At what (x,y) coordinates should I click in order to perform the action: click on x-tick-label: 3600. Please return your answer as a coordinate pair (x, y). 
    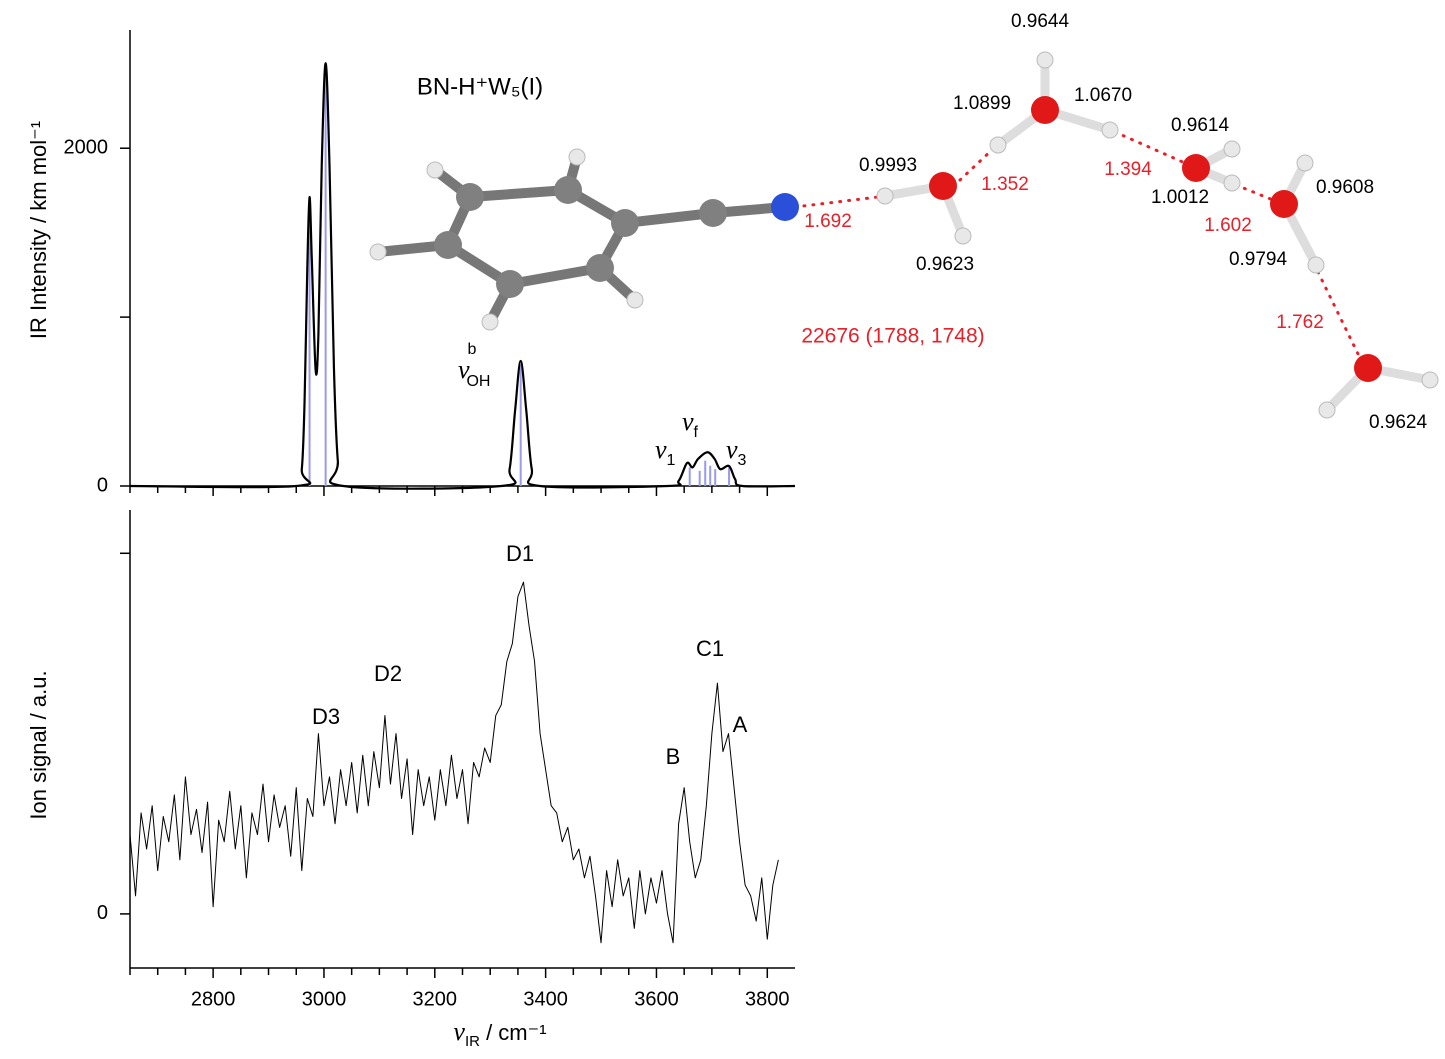
    Looking at the image, I should click on (656, 999).